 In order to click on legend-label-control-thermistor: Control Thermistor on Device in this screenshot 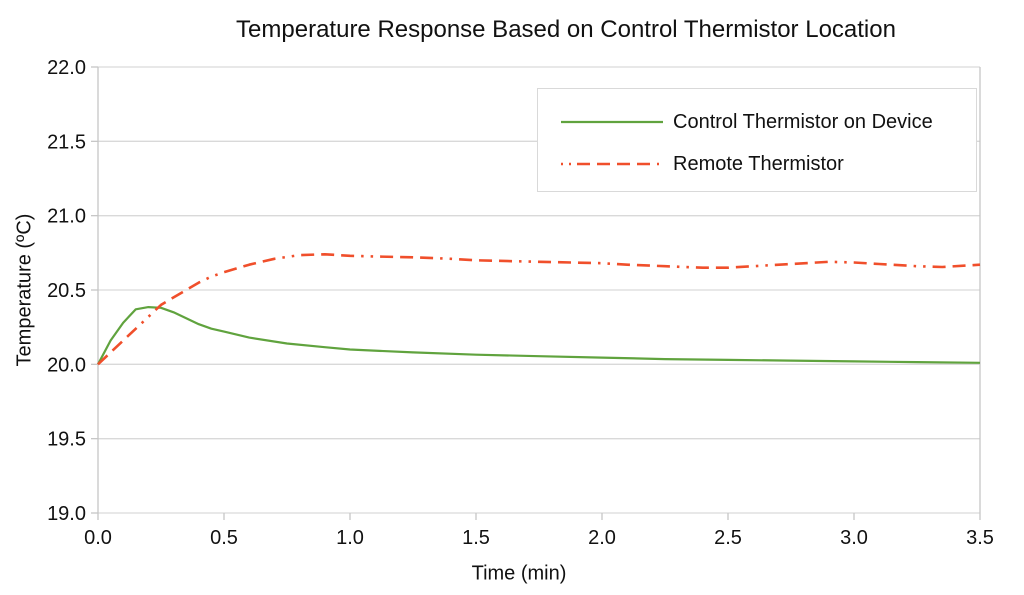, I will do `click(803, 121)`.